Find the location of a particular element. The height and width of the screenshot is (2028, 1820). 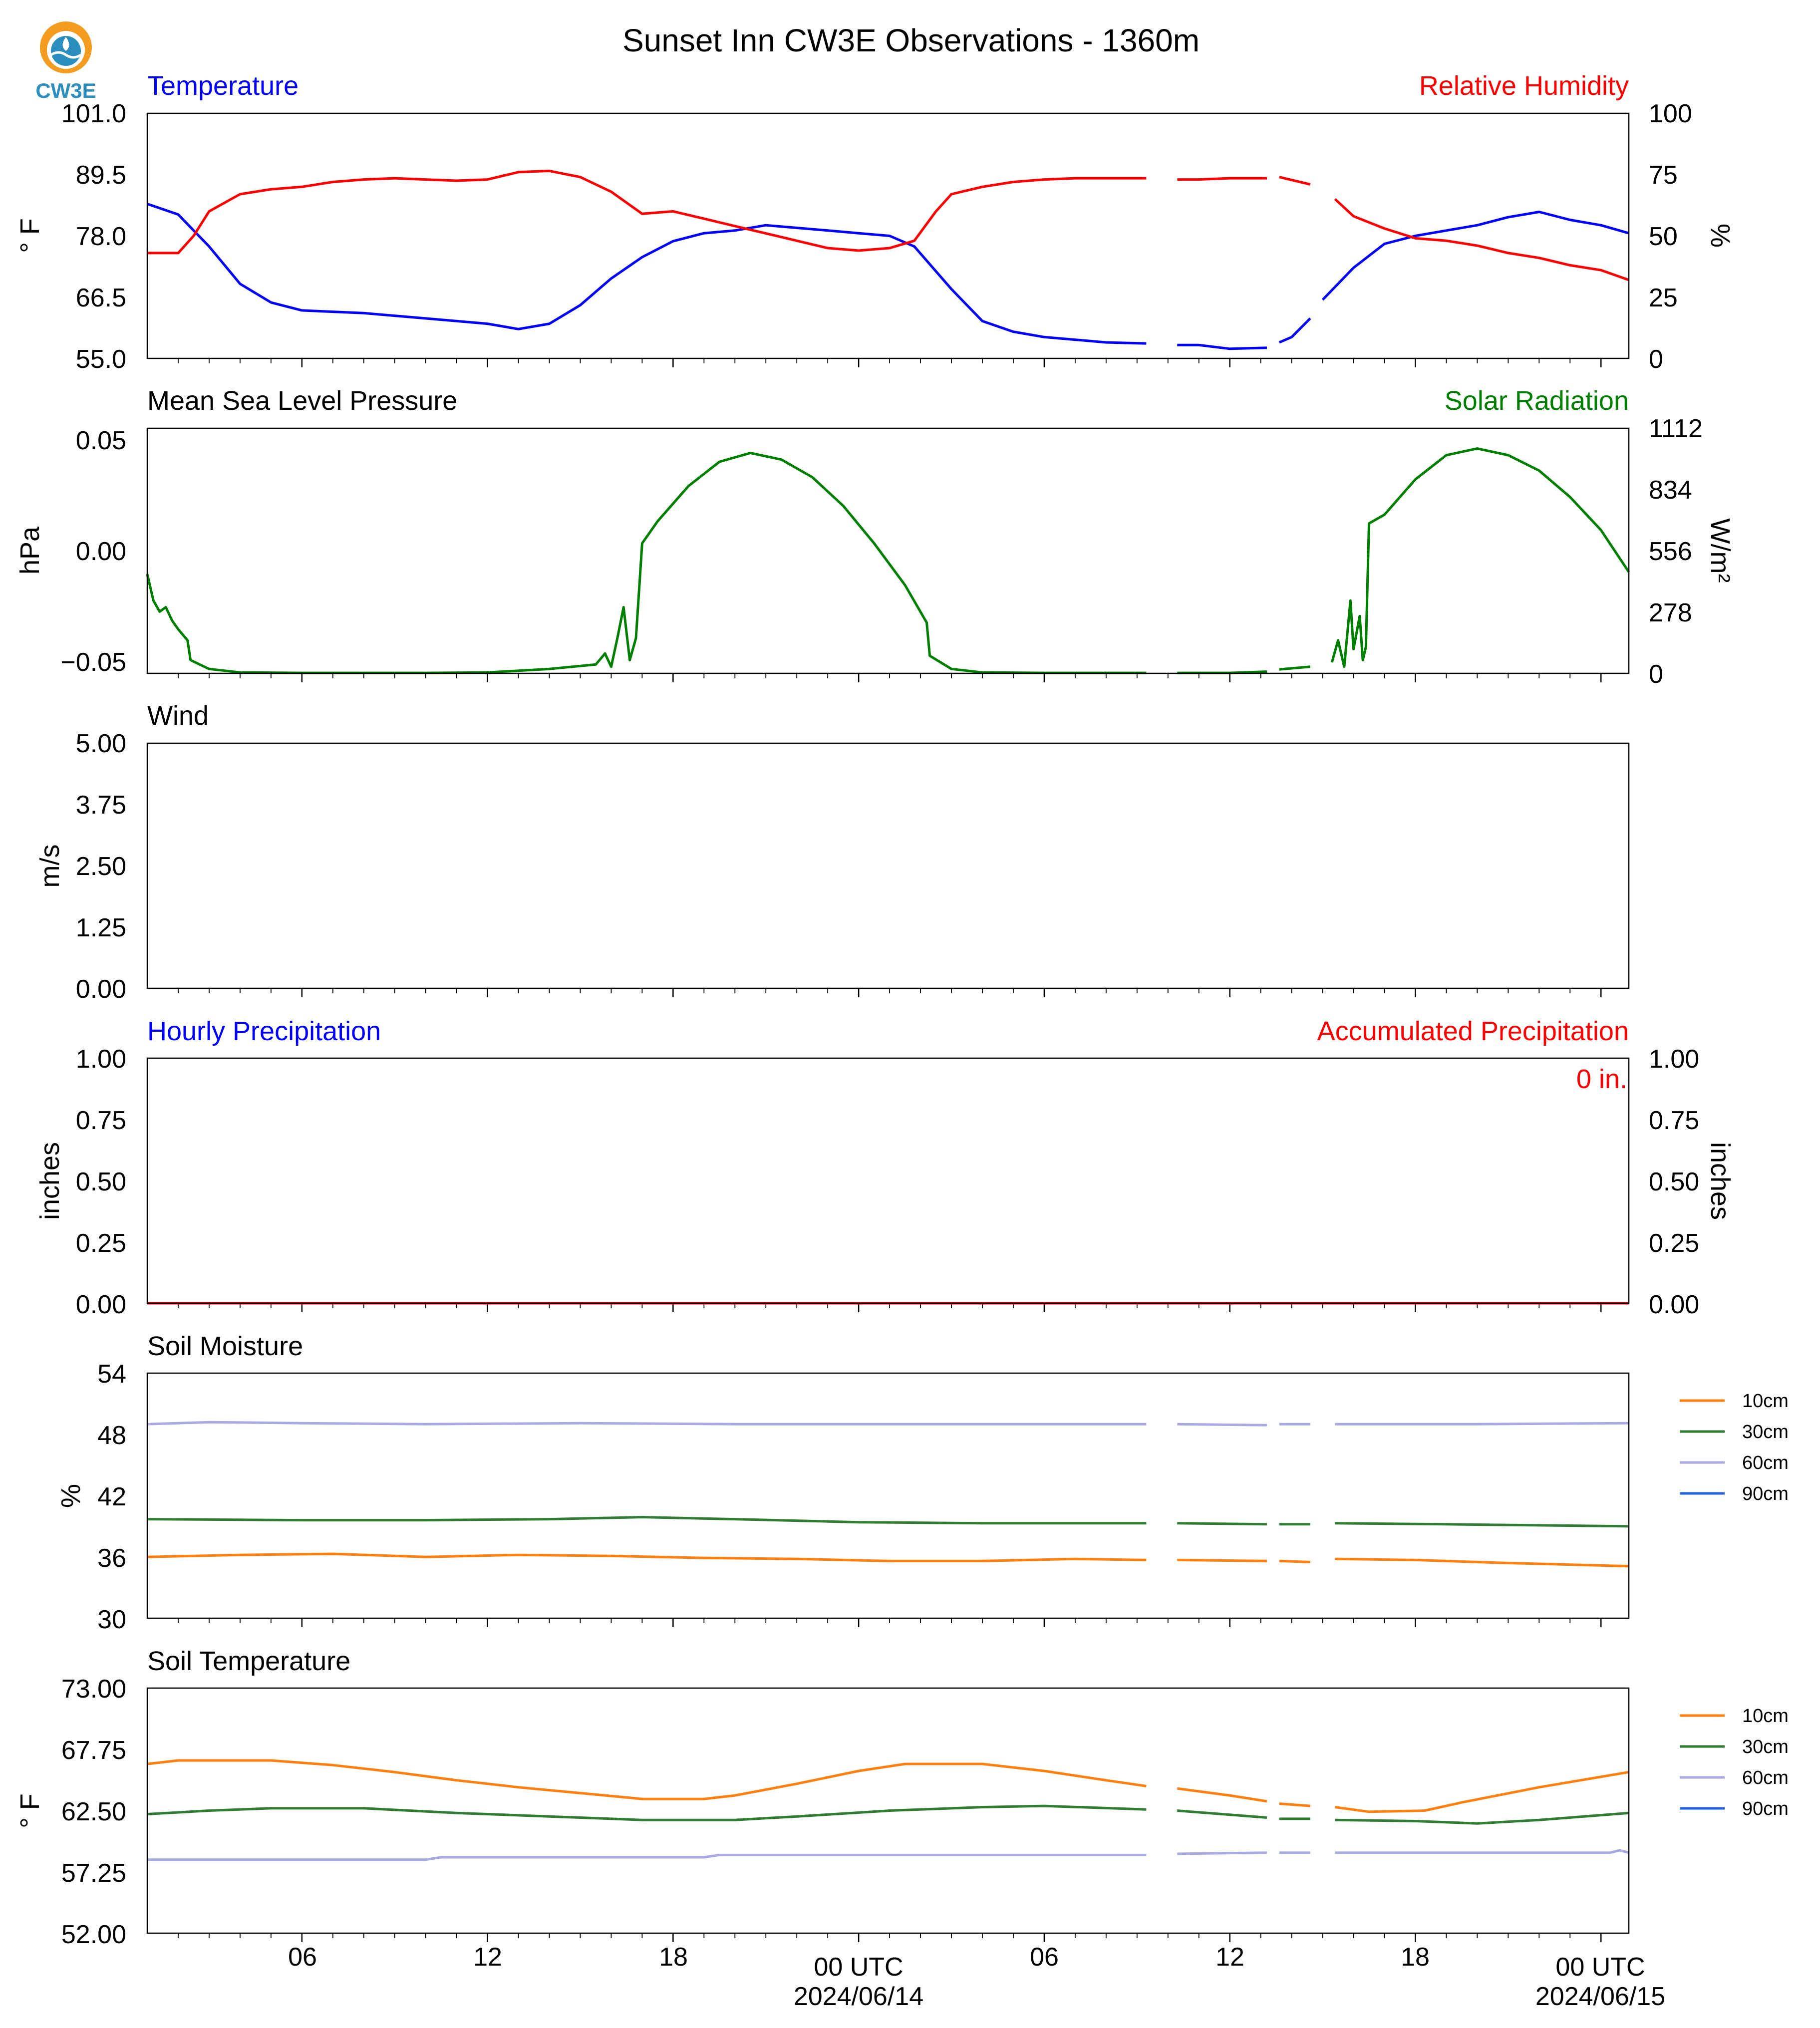

panel-wind: Wind 5.00 3.75 2.50 1.25 0.00 m/s is located at coordinates (832, 852).